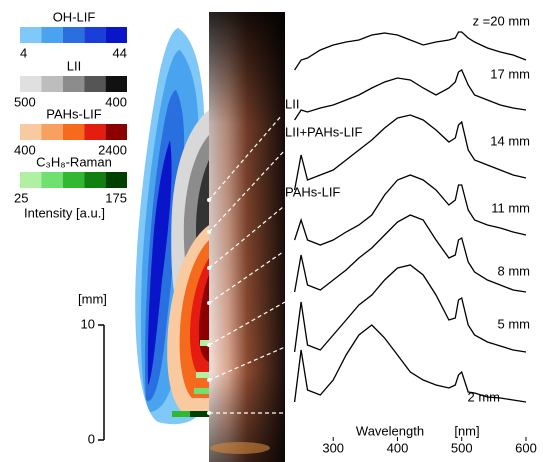 Image resolution: width=543 pixels, height=462 pixels. What do you see at coordinates (390, 430) in the screenshot?
I see `x-axis-label: Wavelength` at bounding box center [390, 430].